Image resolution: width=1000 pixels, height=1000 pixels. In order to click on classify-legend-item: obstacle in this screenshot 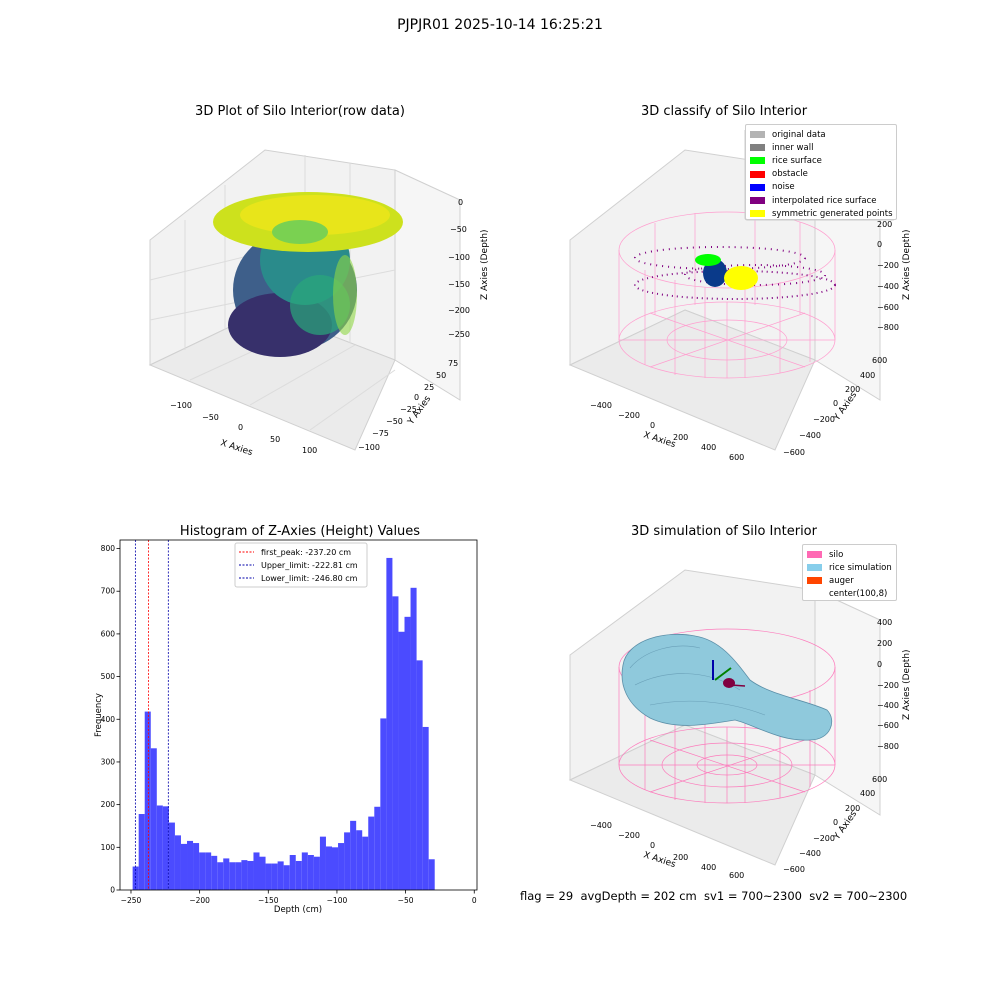, I will do `click(821, 174)`.